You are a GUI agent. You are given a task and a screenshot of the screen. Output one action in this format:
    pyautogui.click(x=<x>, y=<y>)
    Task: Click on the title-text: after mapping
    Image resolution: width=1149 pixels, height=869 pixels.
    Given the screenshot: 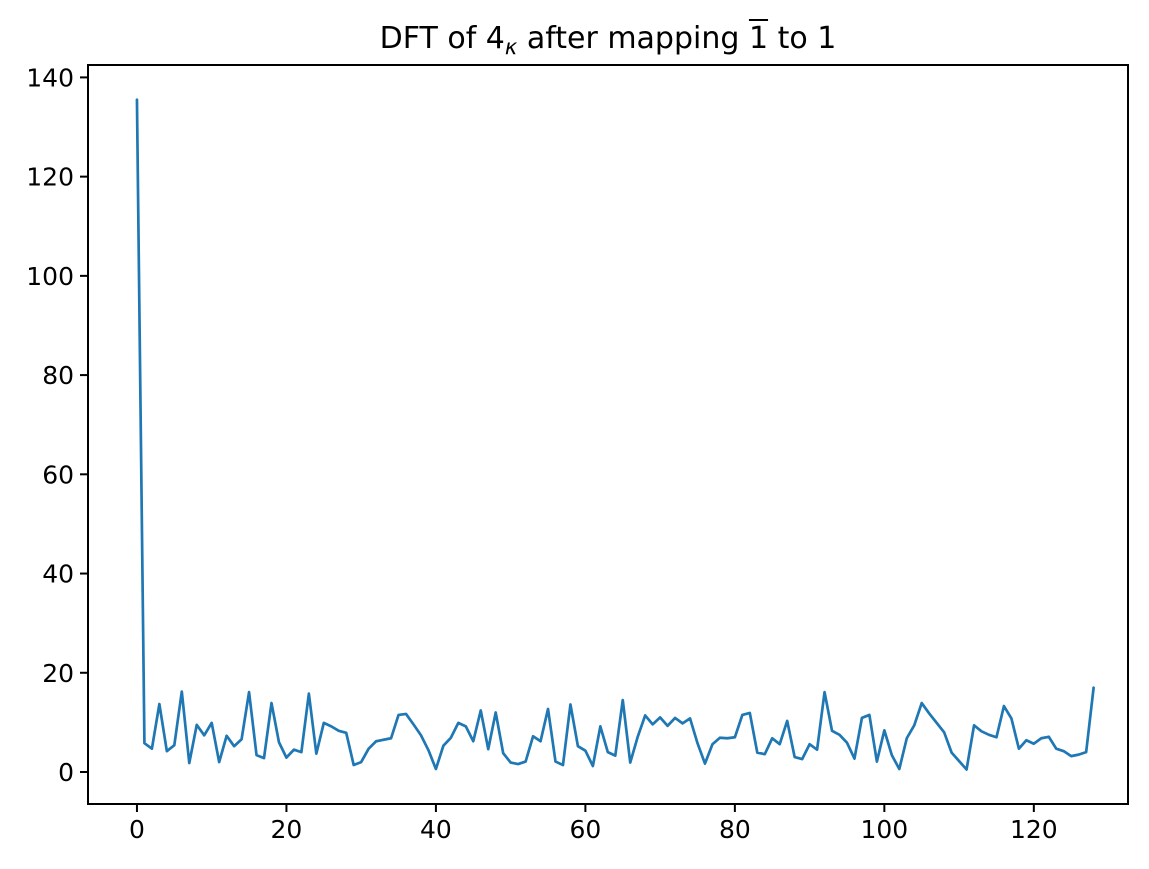 What is the action you would take?
    pyautogui.click(x=633, y=38)
    